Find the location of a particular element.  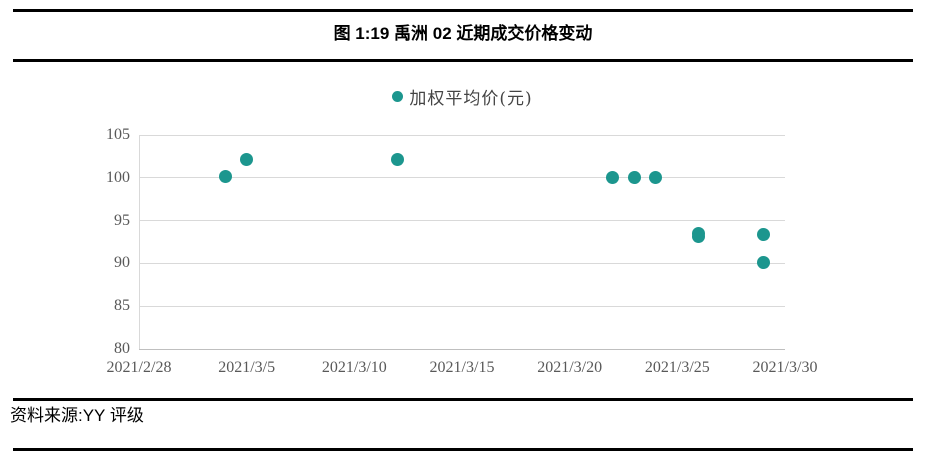

x-tick-label: 2021/3/25 is located at coordinates (677, 367).